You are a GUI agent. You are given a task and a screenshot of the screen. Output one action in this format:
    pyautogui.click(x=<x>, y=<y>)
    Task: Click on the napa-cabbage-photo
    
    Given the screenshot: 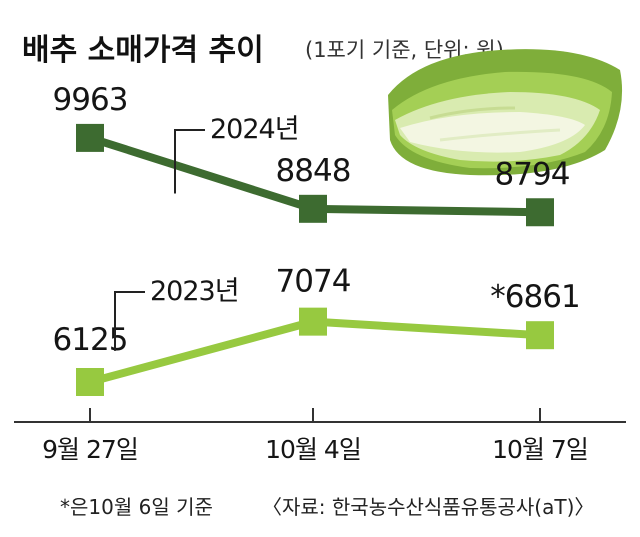 What is the action you would take?
    pyautogui.click(x=505, y=112)
    